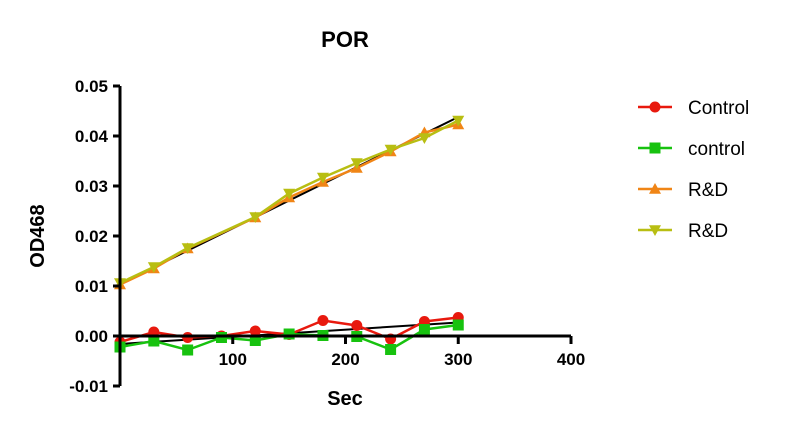 The width and height of the screenshot is (789, 435). I want to click on legend: Control control R&D R&D, so click(693, 170).